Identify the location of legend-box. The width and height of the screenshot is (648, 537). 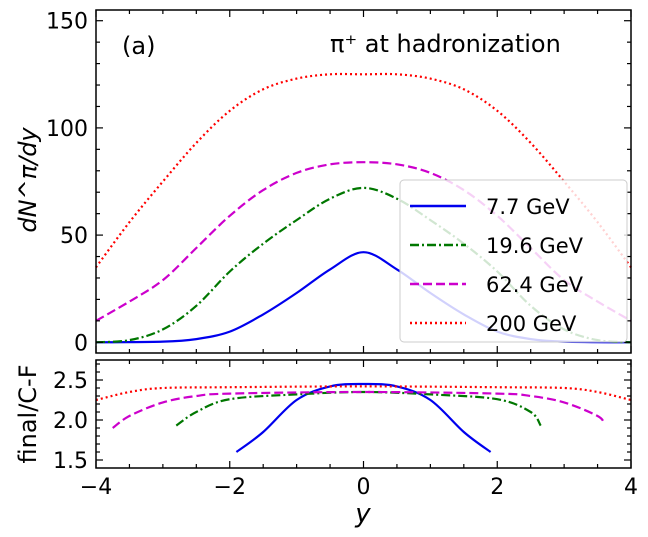
(513, 261).